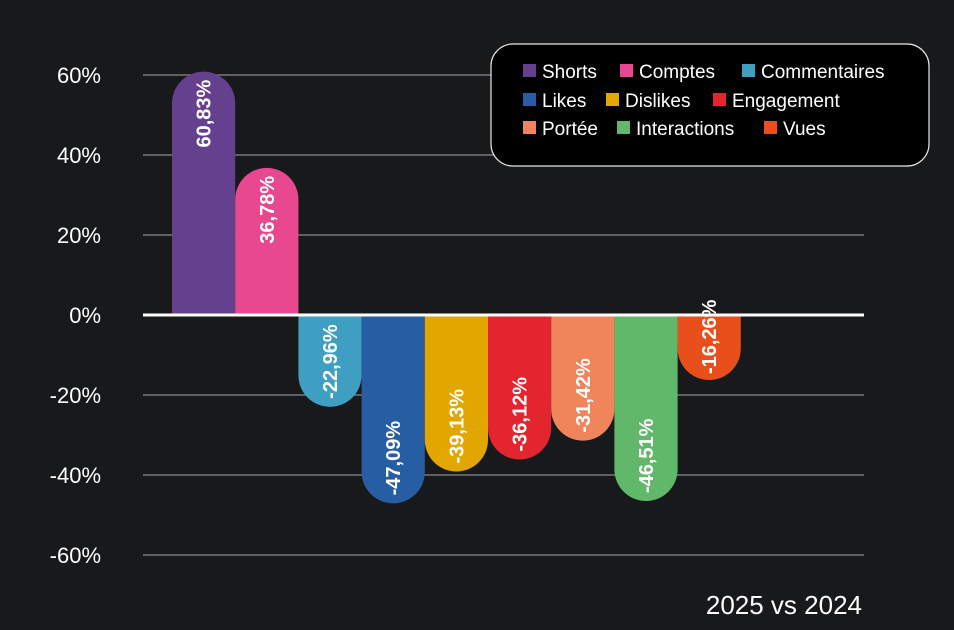  What do you see at coordinates (75, 555) in the screenshot?
I see `y-tick-label: -60%` at bounding box center [75, 555].